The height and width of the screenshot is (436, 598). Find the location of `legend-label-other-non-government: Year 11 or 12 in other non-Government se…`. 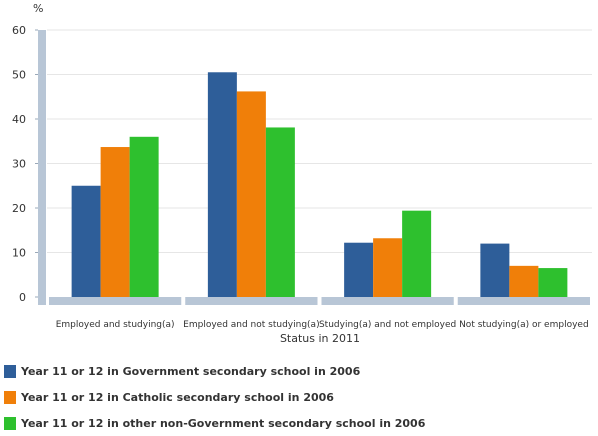

legend-label-other-non-government: Year 11 or 12 in other non-Government se… is located at coordinates (223, 423).